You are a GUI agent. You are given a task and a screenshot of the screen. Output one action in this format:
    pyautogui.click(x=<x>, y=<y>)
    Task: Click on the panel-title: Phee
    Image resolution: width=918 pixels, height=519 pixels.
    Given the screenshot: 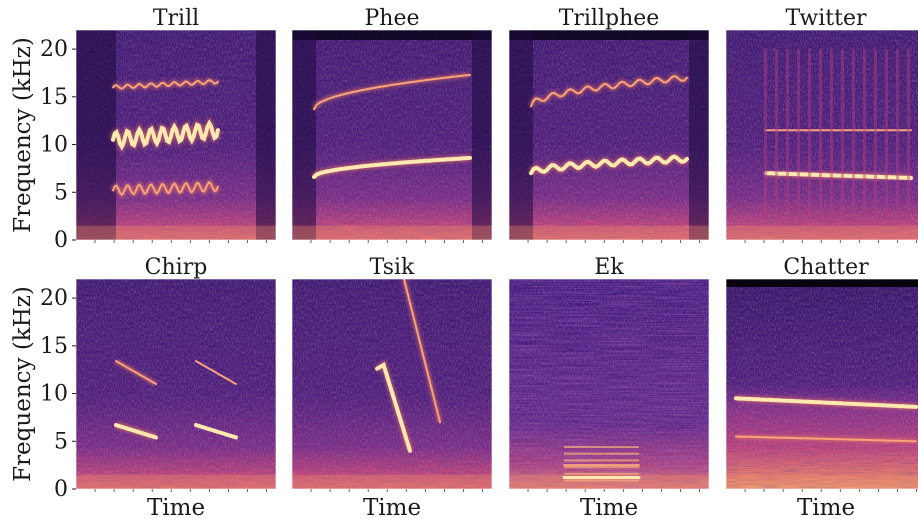 What is the action you would take?
    pyautogui.click(x=391, y=18)
    